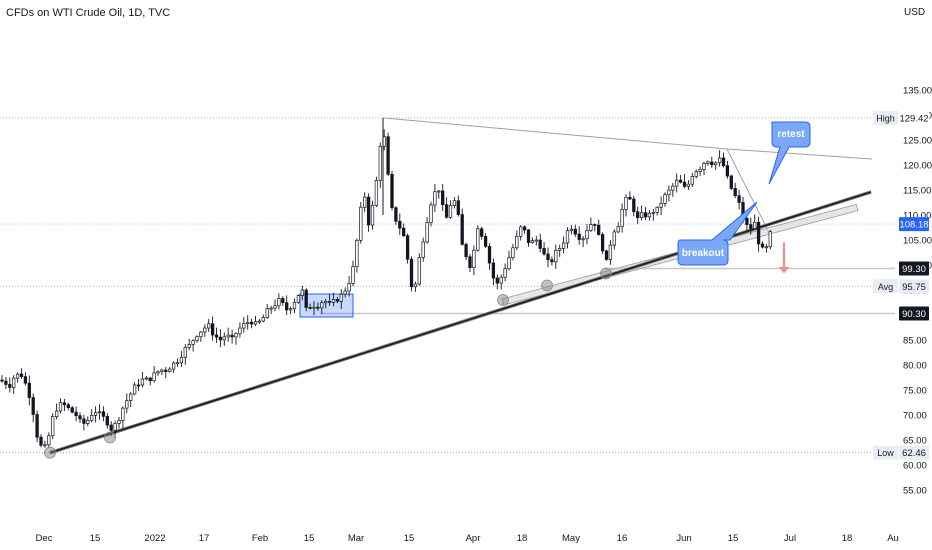  Describe the element at coordinates (717, 233) in the screenshot. I see `breakout-callout` at that location.